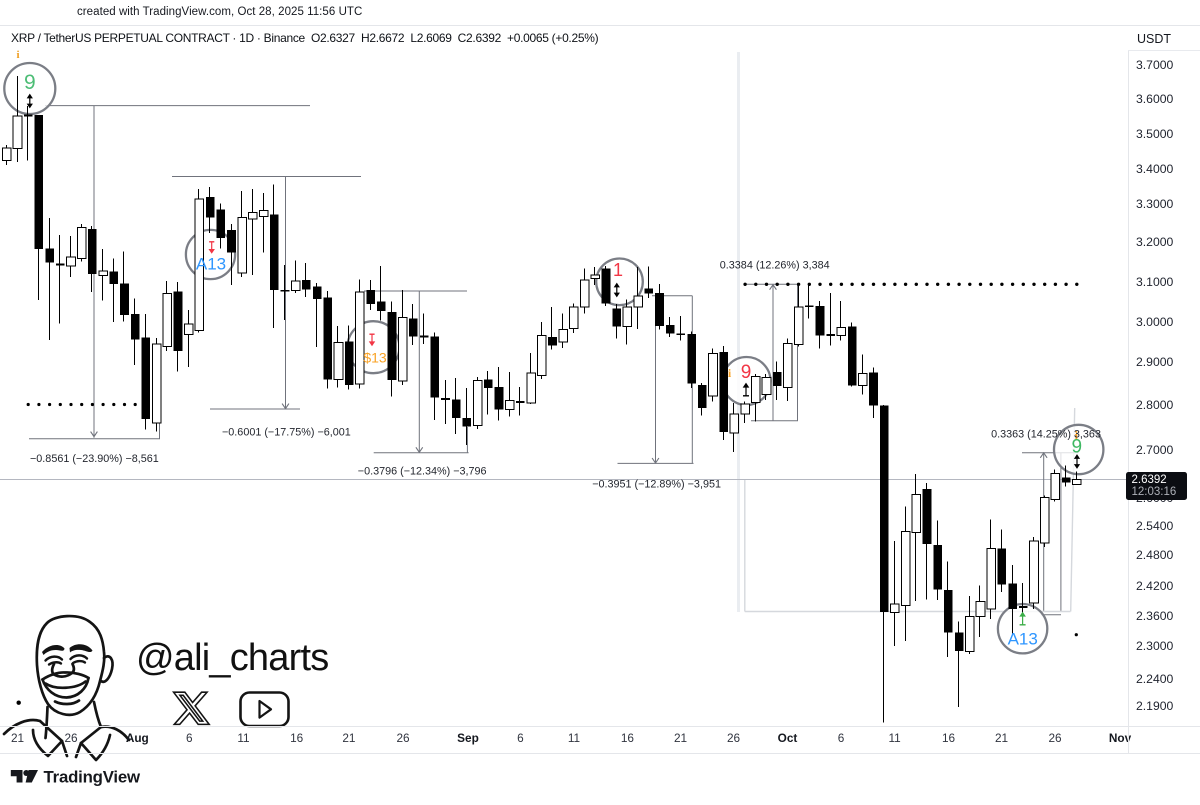 Image resolution: width=1200 pixels, height=805 pixels. What do you see at coordinates (618, 270) in the screenshot?
I see `svg-text: 1` at bounding box center [618, 270].